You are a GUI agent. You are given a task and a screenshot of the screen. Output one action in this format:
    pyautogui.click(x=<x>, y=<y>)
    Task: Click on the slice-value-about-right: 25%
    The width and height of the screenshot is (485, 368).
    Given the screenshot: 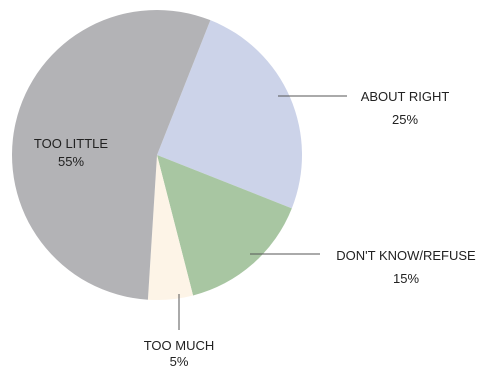 What is the action you would take?
    pyautogui.click(x=405, y=119)
    